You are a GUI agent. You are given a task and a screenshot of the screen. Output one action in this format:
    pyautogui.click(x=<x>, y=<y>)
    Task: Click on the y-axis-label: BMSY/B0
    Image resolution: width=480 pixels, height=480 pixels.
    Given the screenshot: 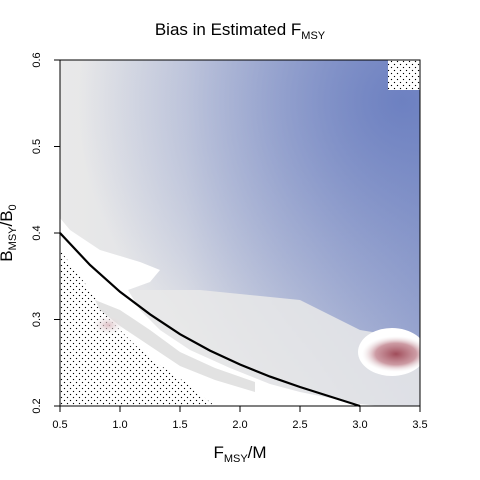 What is the action you would take?
    pyautogui.click(x=9, y=232)
    